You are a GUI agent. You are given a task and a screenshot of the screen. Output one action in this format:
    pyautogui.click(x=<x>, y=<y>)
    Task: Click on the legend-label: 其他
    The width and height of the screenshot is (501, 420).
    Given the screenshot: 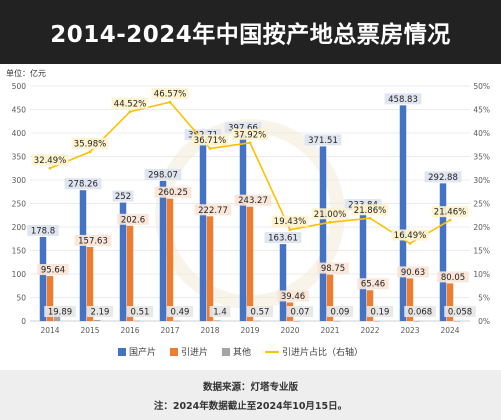 What is the action you would take?
    pyautogui.click(x=242, y=352)
    